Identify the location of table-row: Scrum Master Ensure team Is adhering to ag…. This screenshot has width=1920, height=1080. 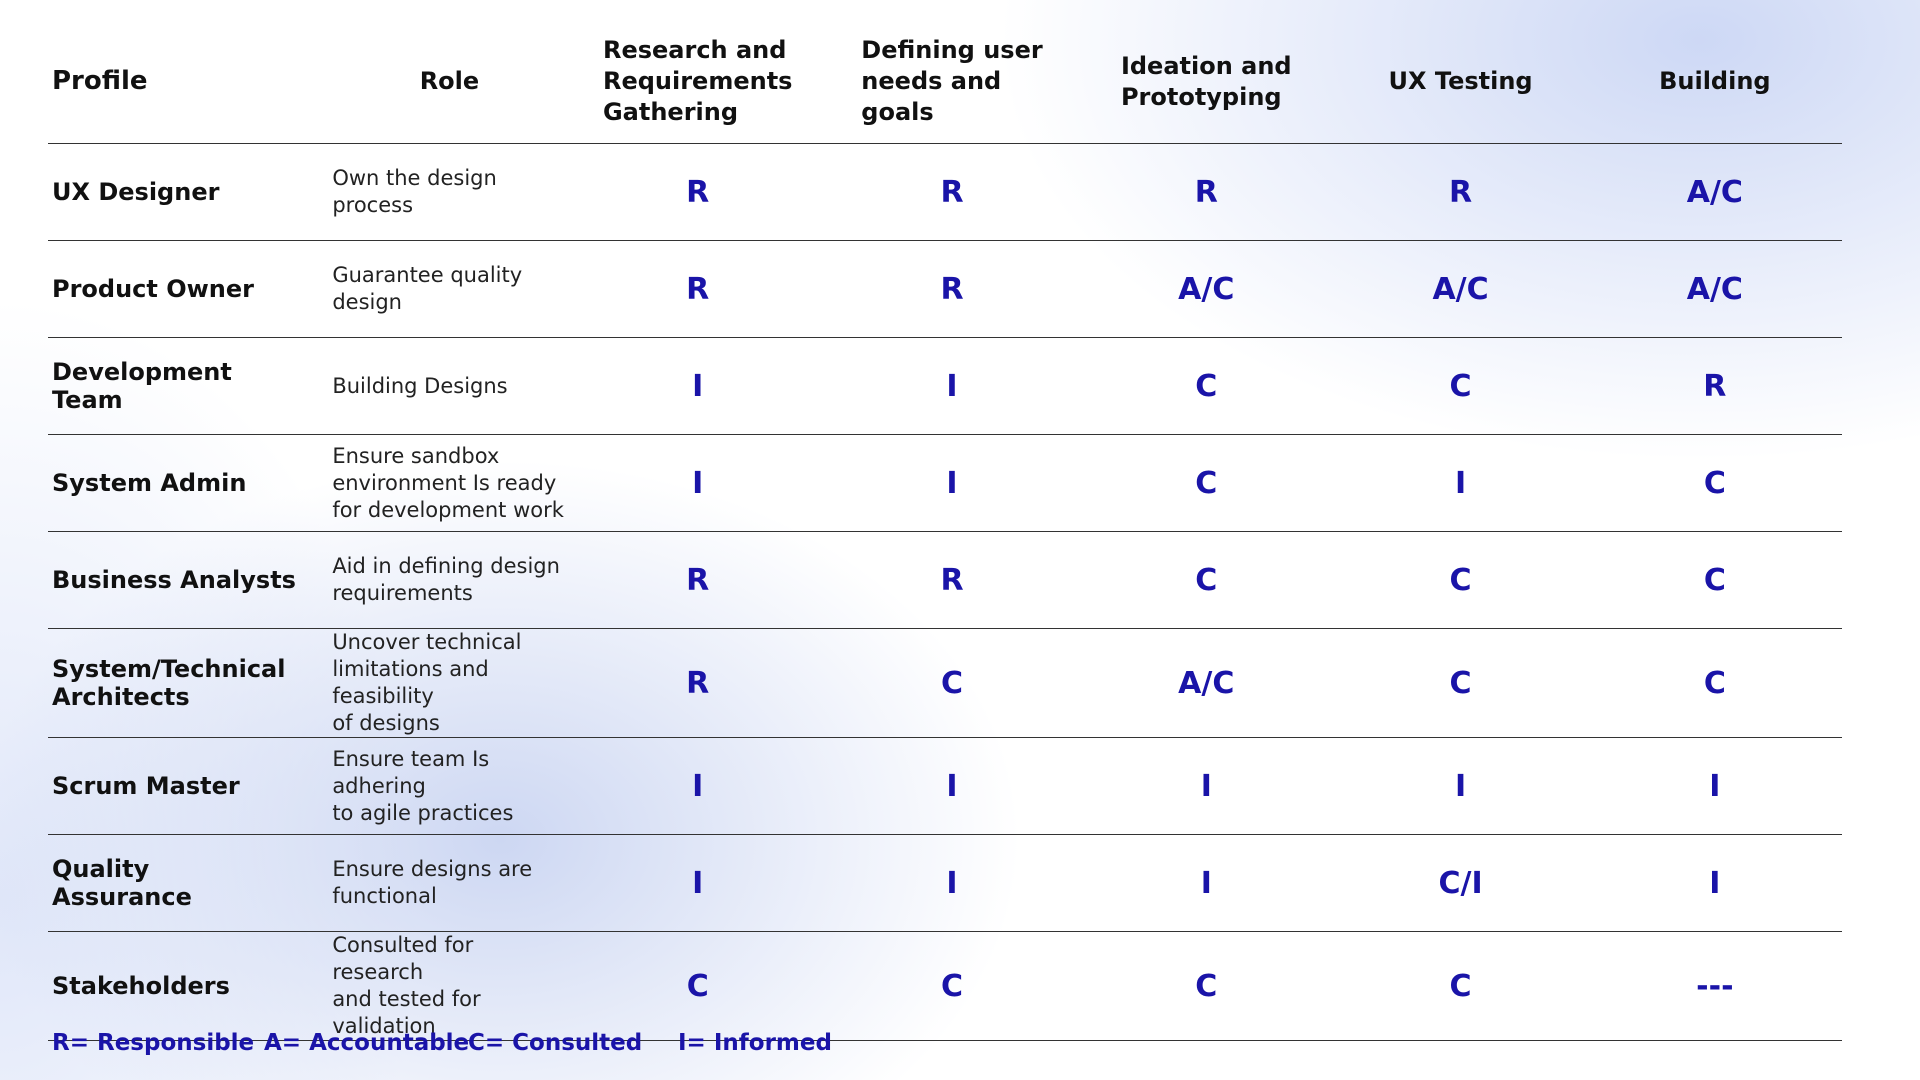
(945, 786).